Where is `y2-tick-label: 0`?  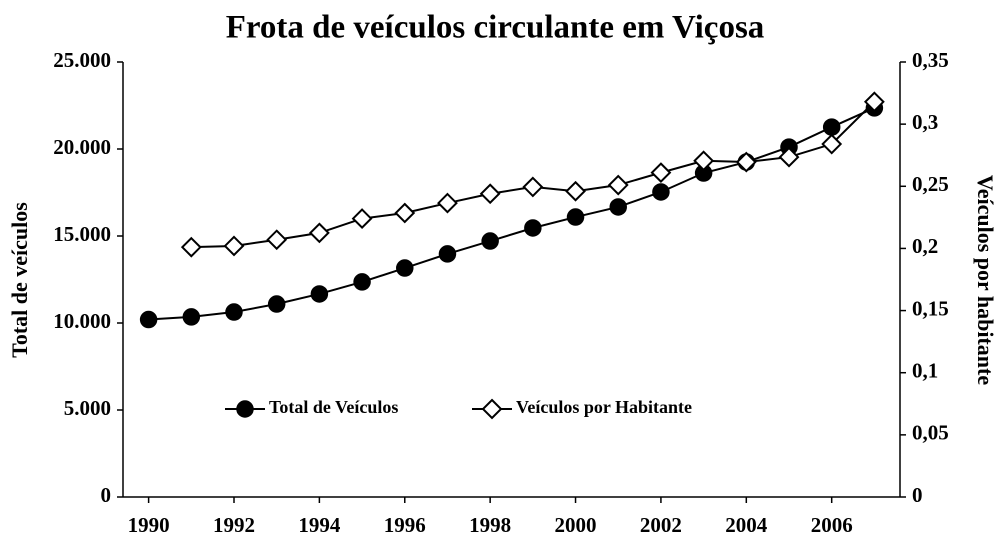
y2-tick-label: 0 is located at coordinates (917, 495).